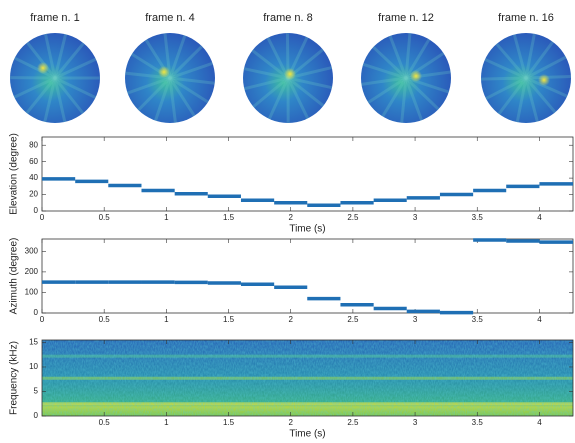 The height and width of the screenshot is (443, 575). I want to click on frame-title: frame n. 4, so click(170, 18).